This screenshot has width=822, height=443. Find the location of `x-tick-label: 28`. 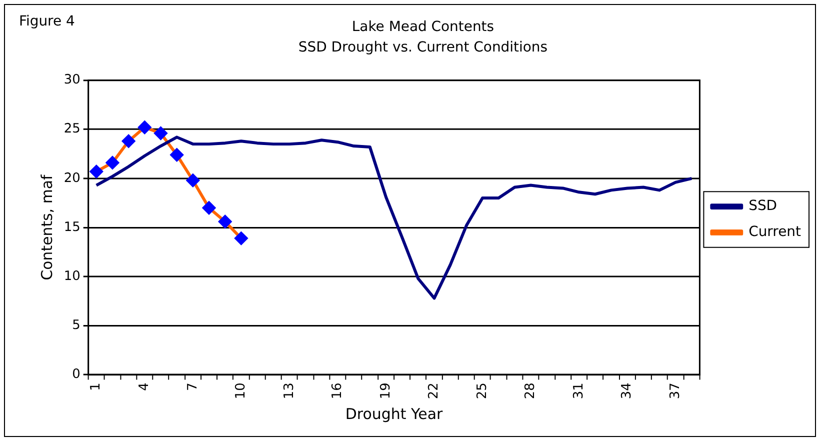

x-tick-label: 28 is located at coordinates (530, 391).